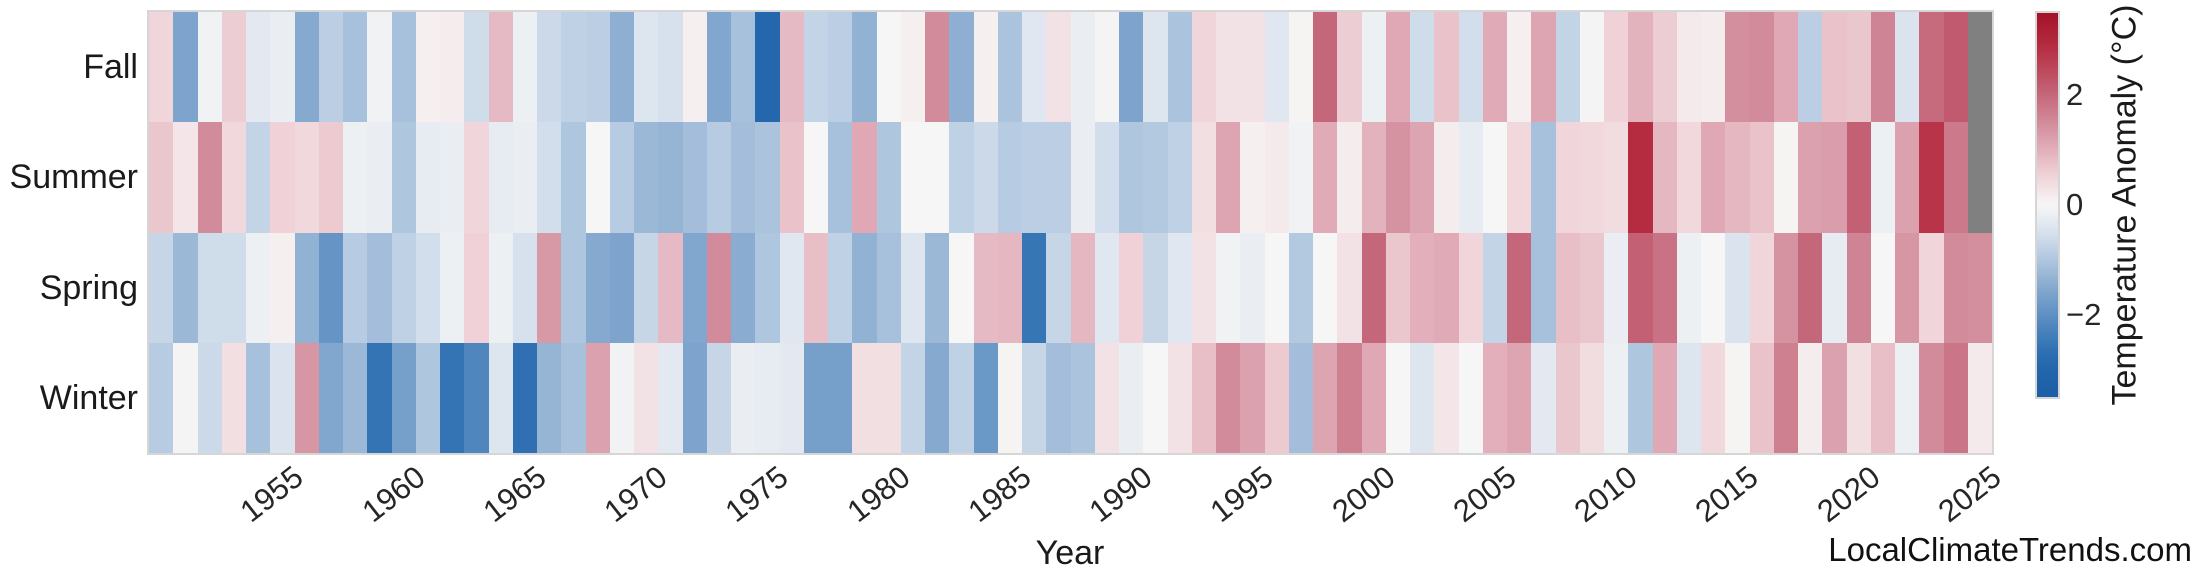 The width and height of the screenshot is (2200, 585). Describe the element at coordinates (1363, 494) in the screenshot. I see `x-tick-label: 2000` at that location.